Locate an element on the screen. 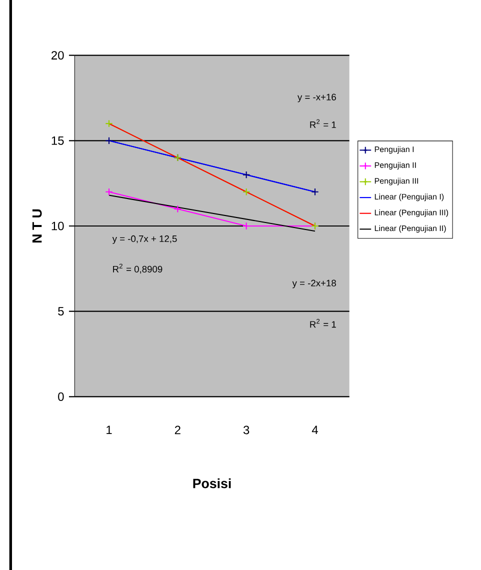 This screenshot has width=481, height=570. legend-label: Pengujian I is located at coordinates (394, 150).